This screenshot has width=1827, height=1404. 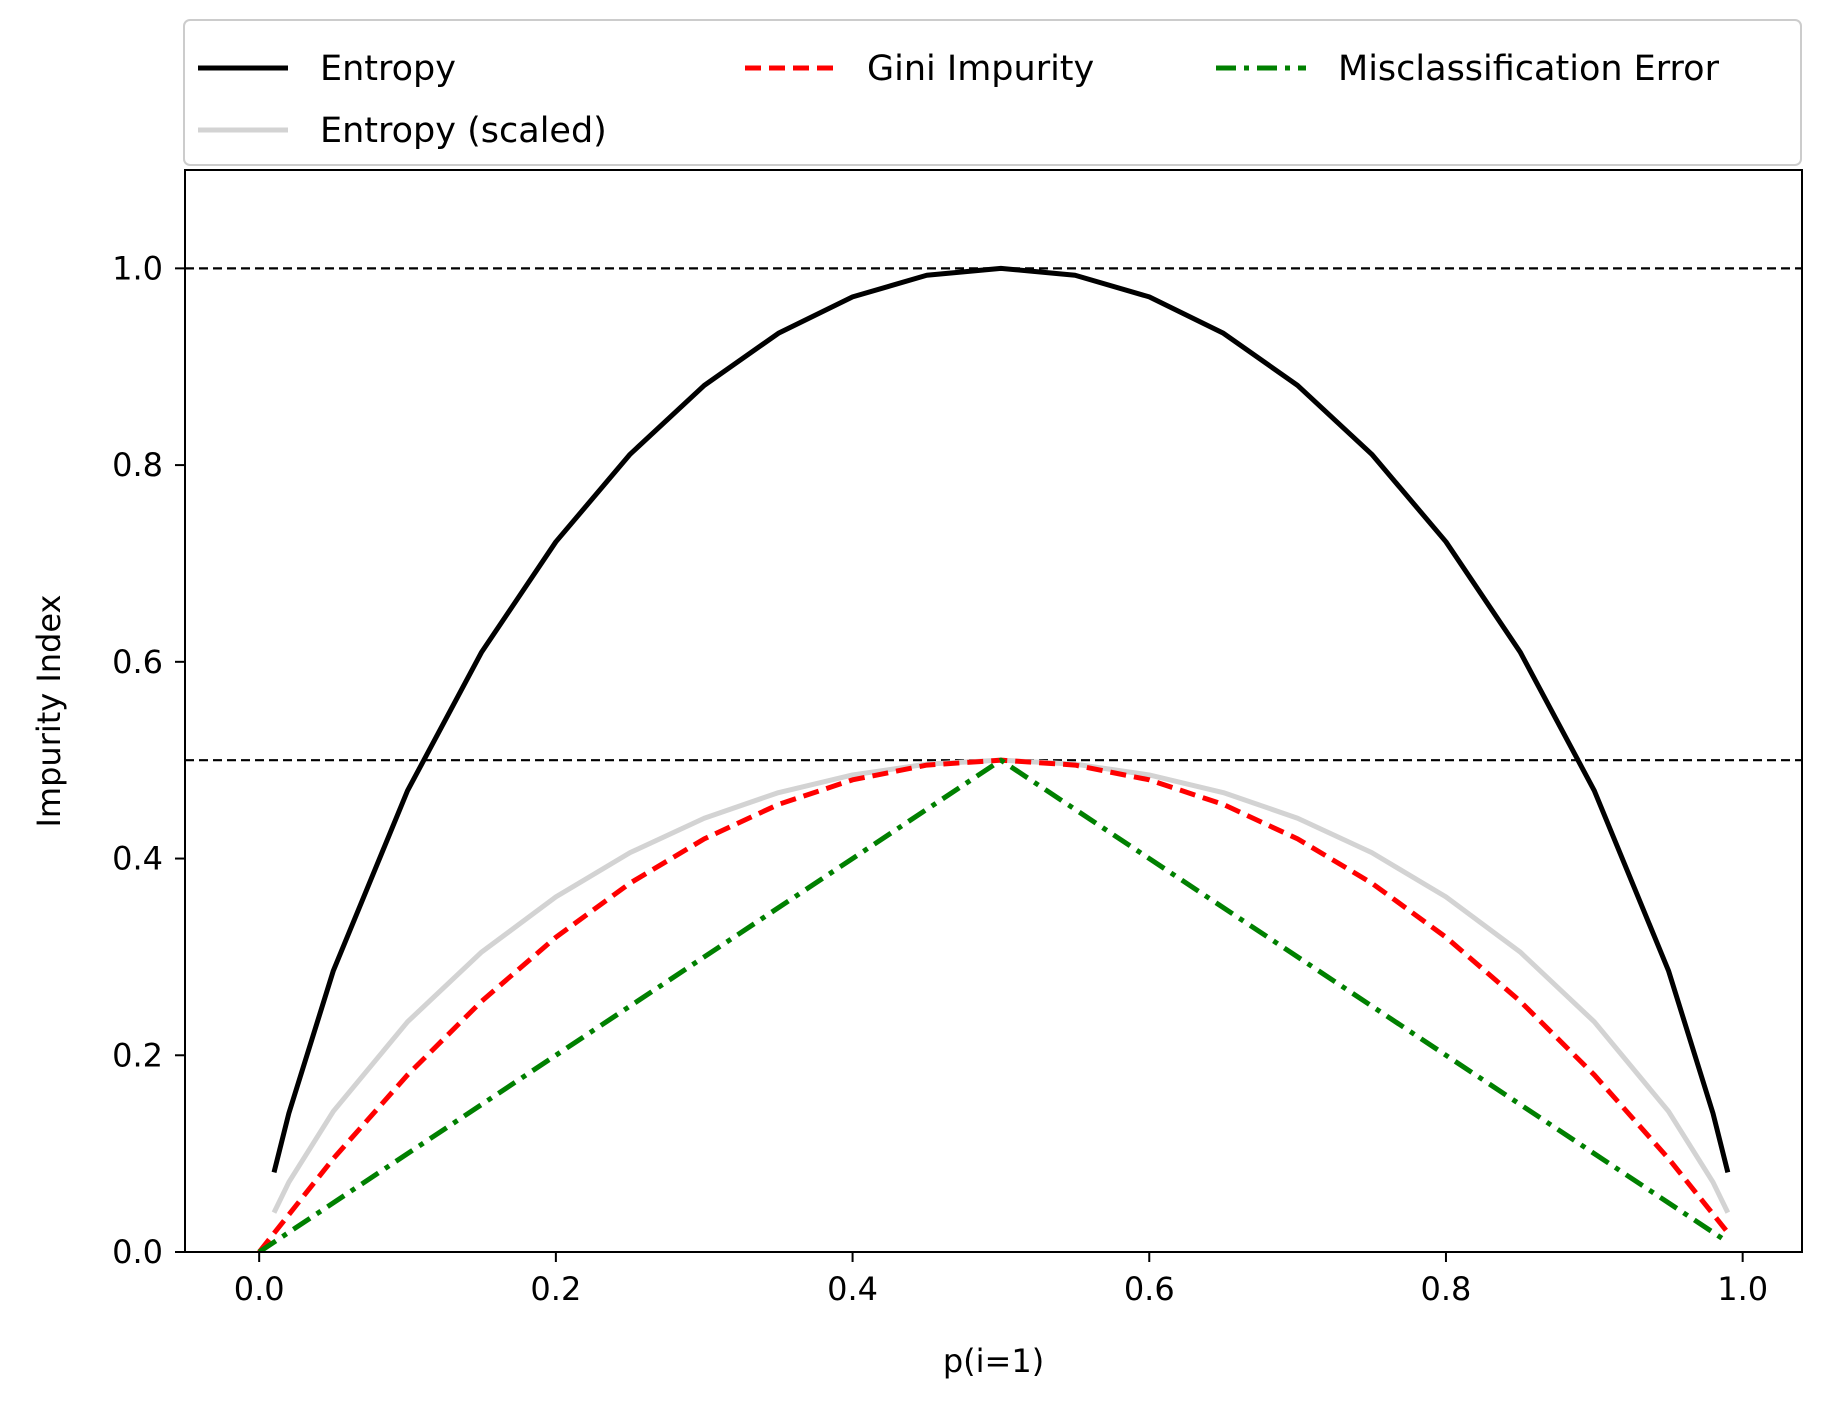 What do you see at coordinates (137, 465) in the screenshot?
I see `y-tick-label: 0.8` at bounding box center [137, 465].